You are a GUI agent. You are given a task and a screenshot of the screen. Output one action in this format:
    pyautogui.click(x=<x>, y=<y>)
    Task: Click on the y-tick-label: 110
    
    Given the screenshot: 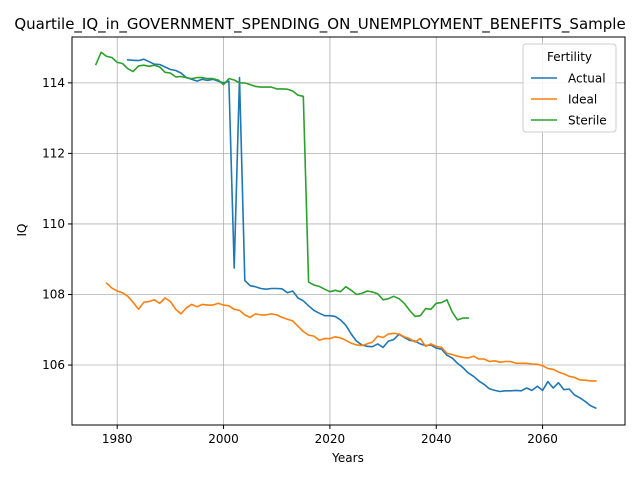 What is the action you would take?
    pyautogui.click(x=53, y=224)
    